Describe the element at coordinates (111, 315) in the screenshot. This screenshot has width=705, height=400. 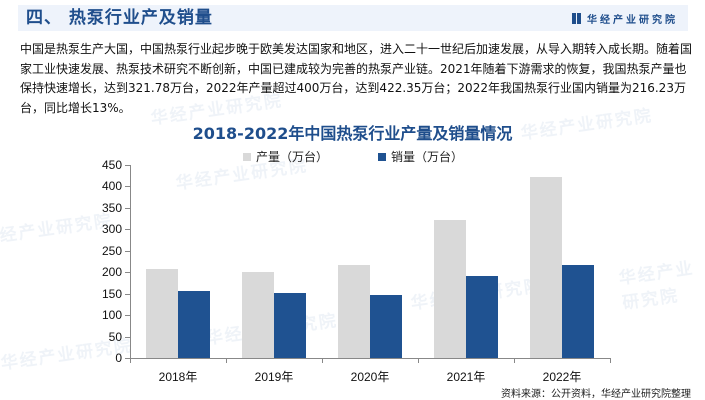
I see `y-tick-label: 100` at that location.